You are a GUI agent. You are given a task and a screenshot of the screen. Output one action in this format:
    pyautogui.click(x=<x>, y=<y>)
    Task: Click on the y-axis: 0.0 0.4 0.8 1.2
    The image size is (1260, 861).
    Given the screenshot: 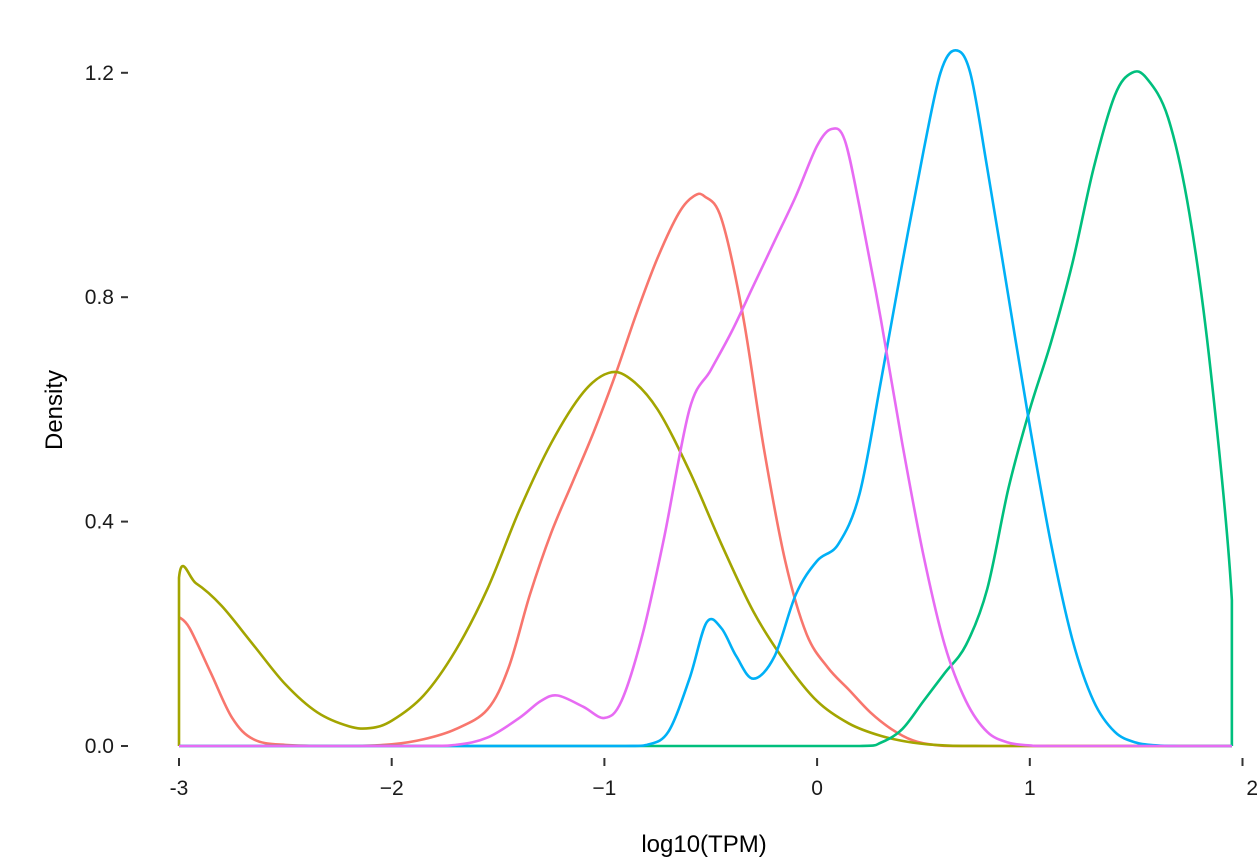 What is the action you would take?
    pyautogui.click(x=106, y=410)
    